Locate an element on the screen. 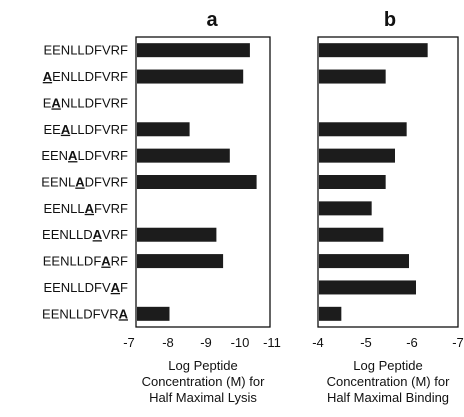  peptide-label: EANLLDFVRF is located at coordinates (85, 102).